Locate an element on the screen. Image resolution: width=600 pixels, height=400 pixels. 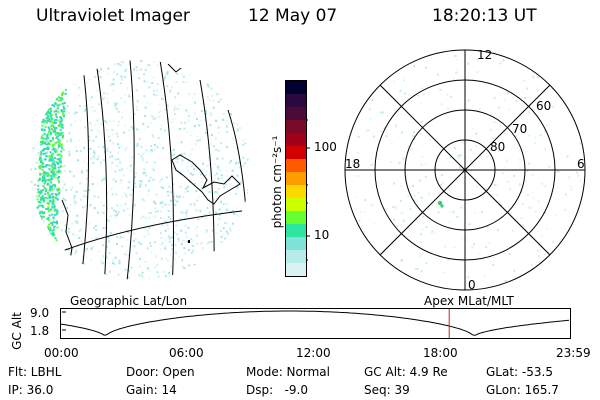
mlat-label-70: 70 is located at coordinates (520, 129).